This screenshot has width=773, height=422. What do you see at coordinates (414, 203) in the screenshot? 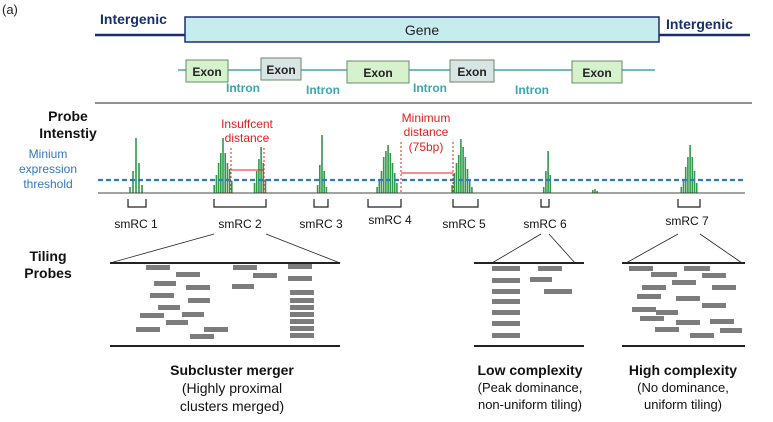
I see `cluster-brackets` at bounding box center [414, 203].